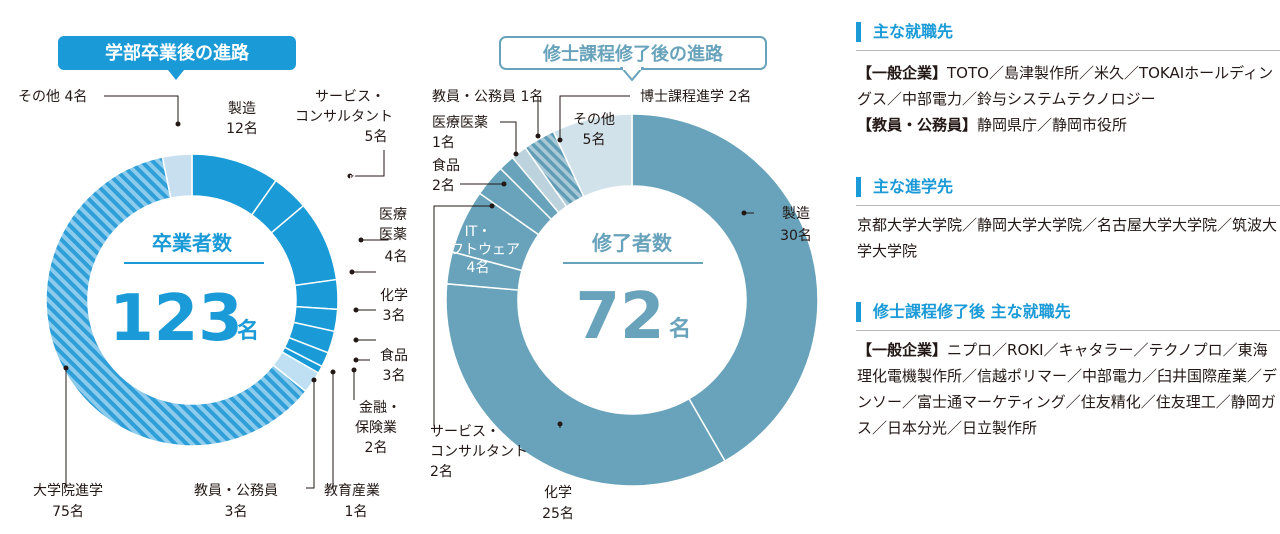 The width and height of the screenshot is (1280, 534). Describe the element at coordinates (344, 117) in the screenshot. I see `chart1-label-service: サービス・コンサルタント 5名` at that location.